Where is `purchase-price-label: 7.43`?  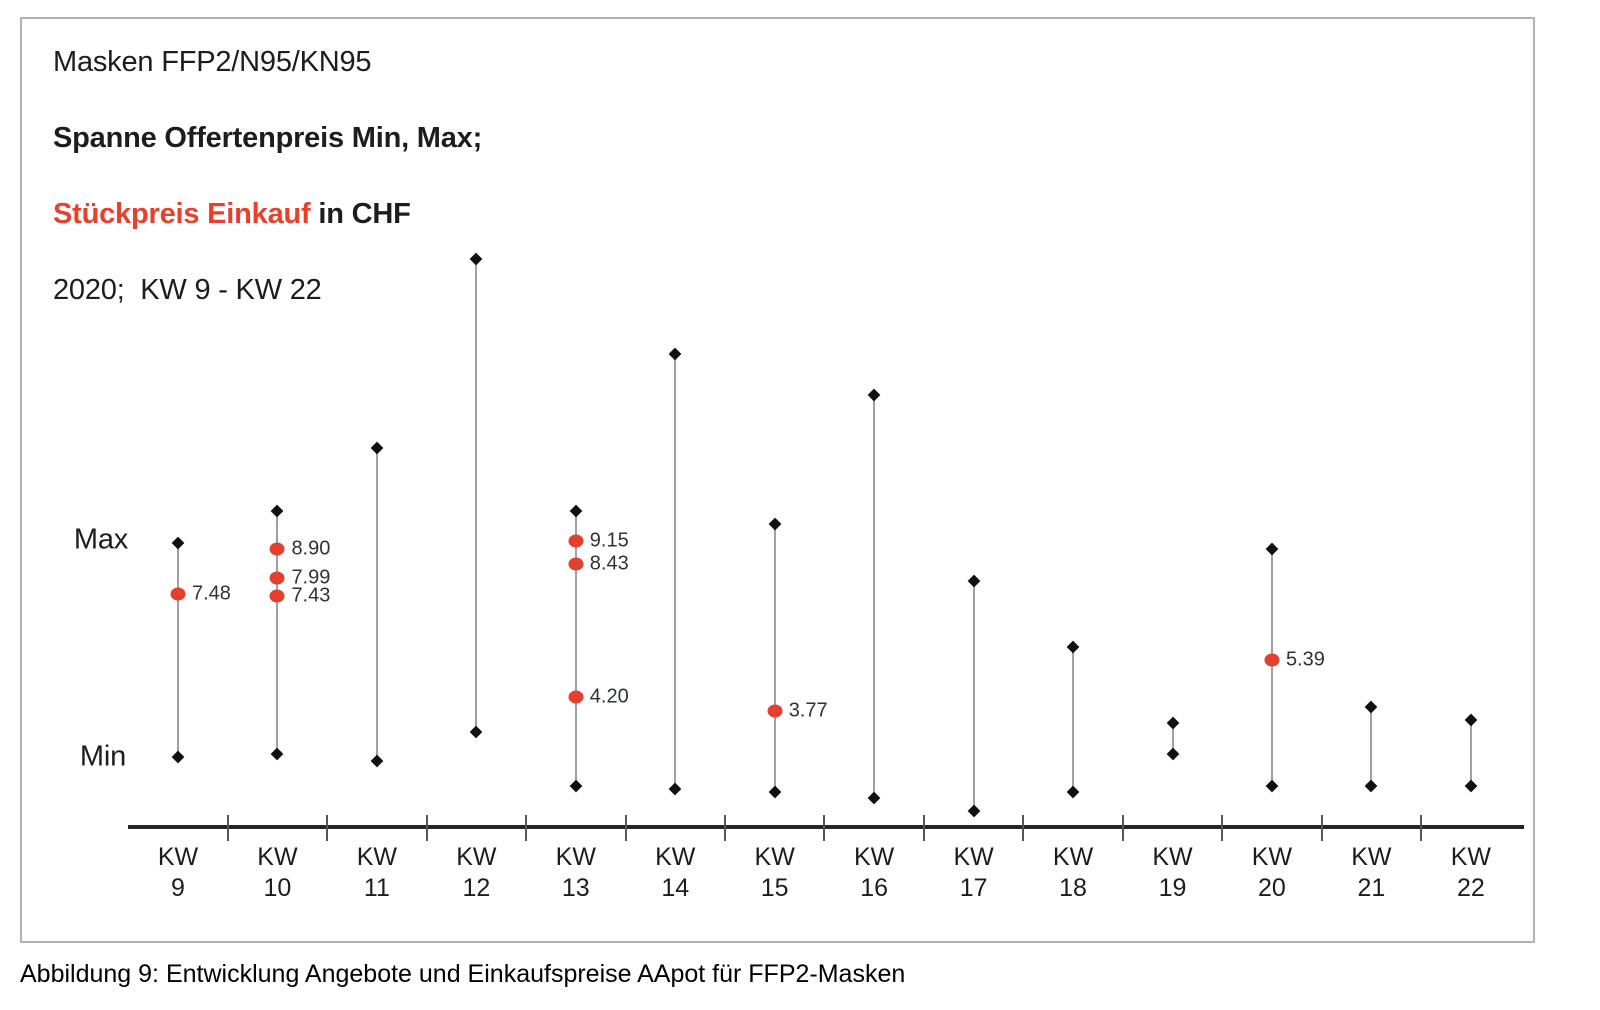
purchase-price-label: 7.43 is located at coordinates (311, 595).